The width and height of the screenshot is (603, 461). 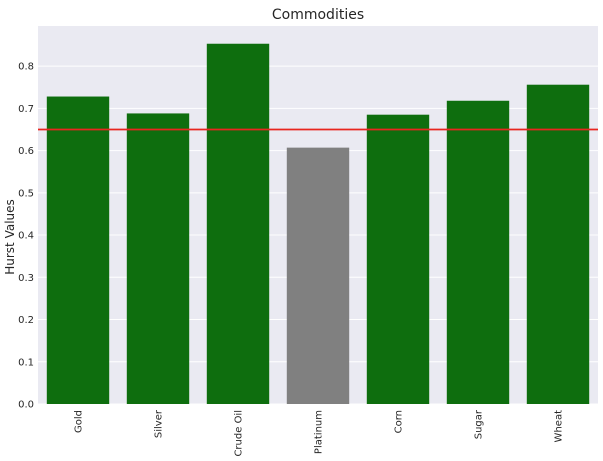 I want to click on bar-sugar, so click(x=478, y=252).